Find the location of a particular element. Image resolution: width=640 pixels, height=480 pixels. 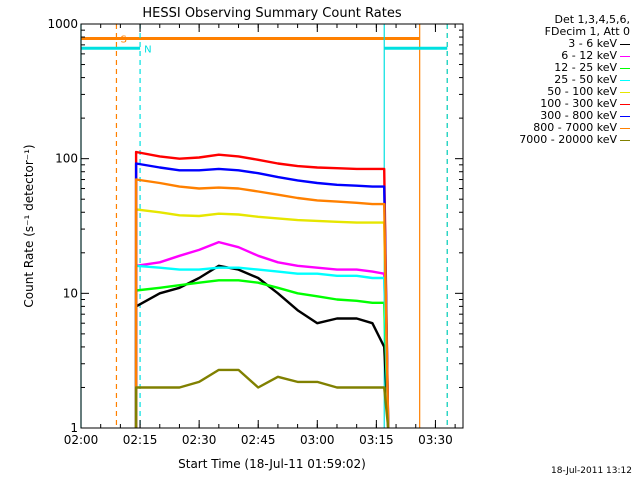

legend-entry: 3 - 6 keV is located at coordinates (549, 44).